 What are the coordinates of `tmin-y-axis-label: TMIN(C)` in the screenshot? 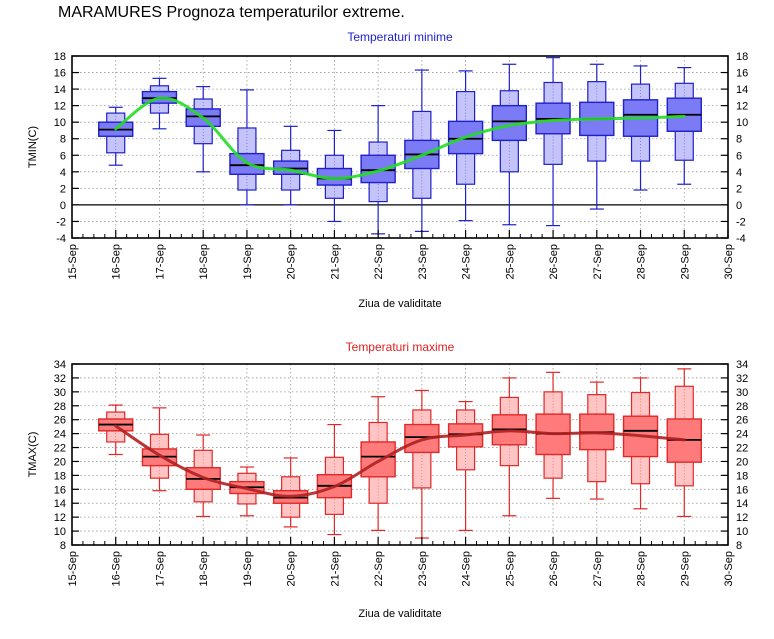 It's located at (33, 147).